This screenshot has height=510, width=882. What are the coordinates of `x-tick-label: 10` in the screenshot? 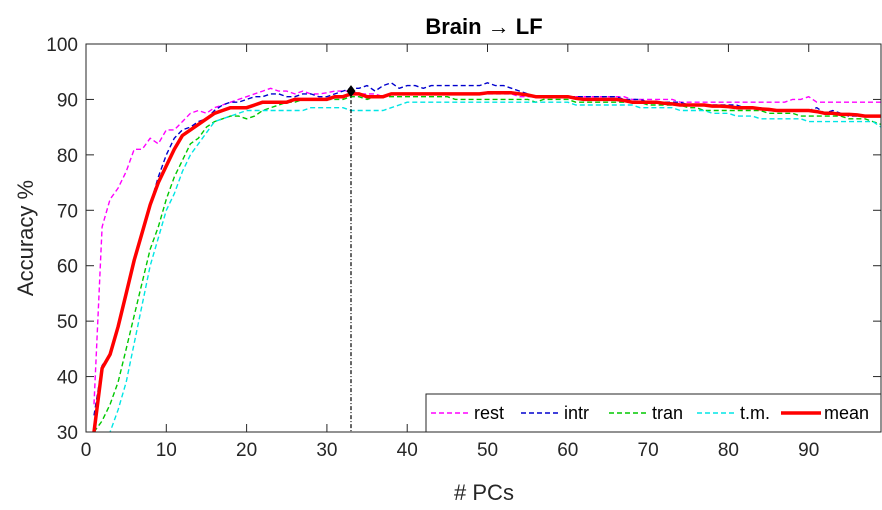 It's located at (166, 450).